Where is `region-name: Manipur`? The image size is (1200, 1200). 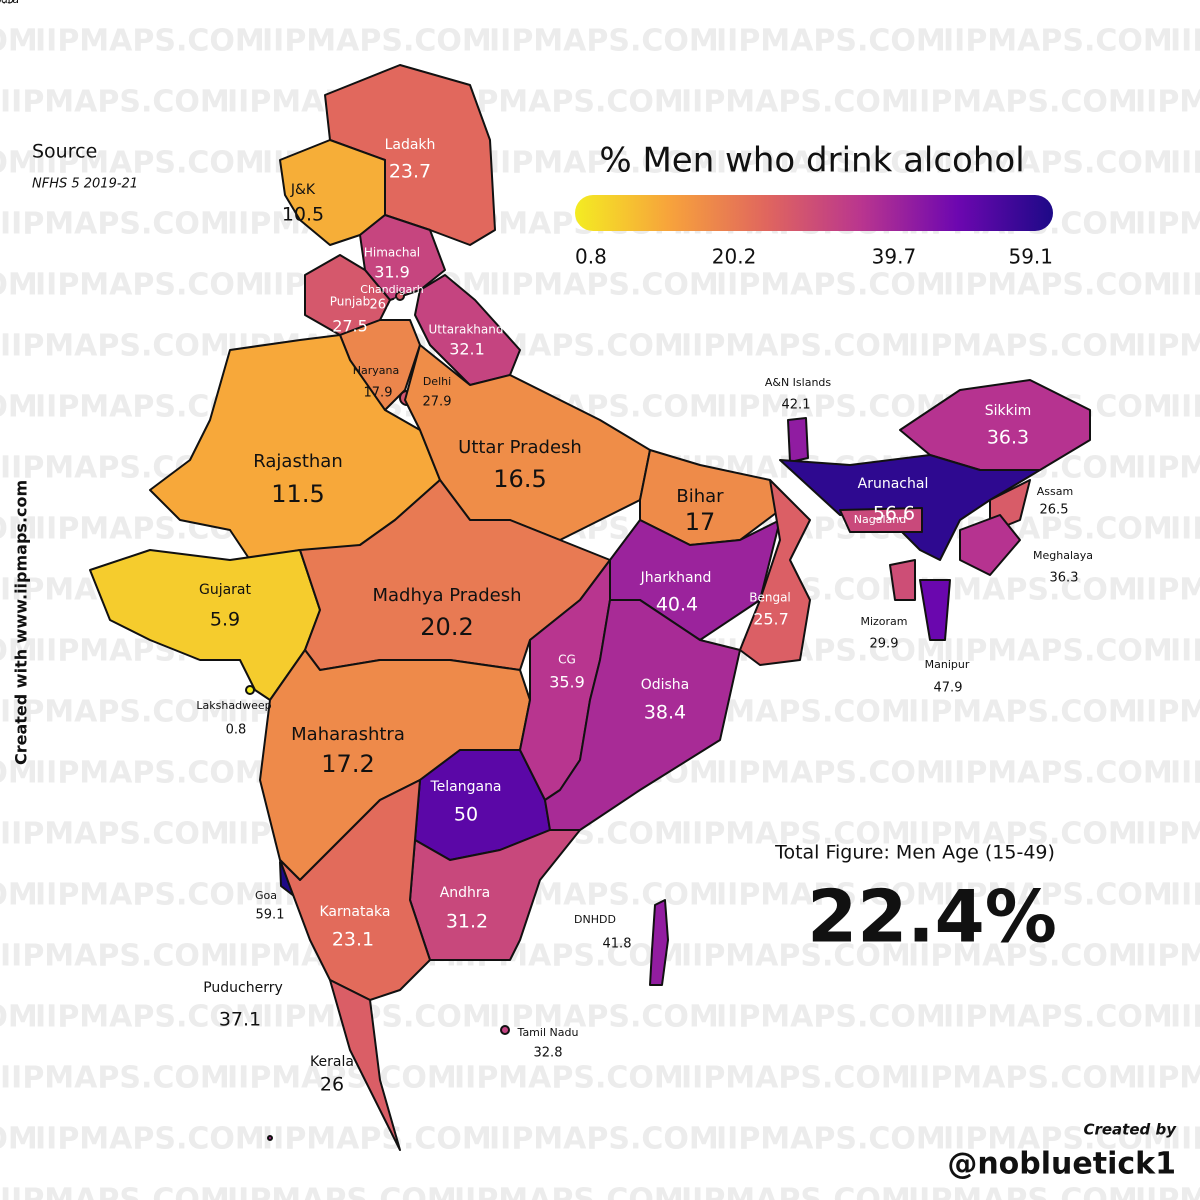
region-name: Manipur is located at coordinates (947, 664).